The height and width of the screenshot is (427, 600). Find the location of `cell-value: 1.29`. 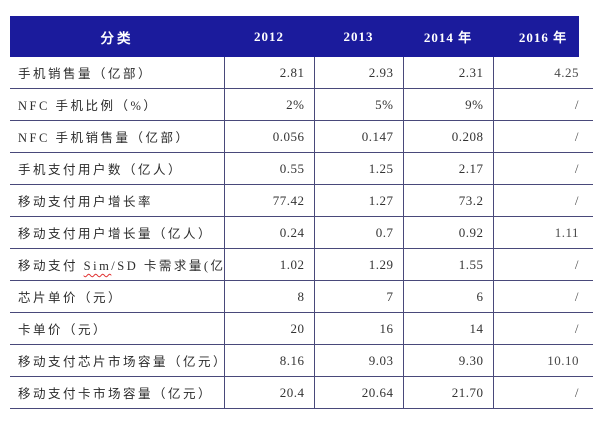

cell-value: 1.29 is located at coordinates (358, 264).